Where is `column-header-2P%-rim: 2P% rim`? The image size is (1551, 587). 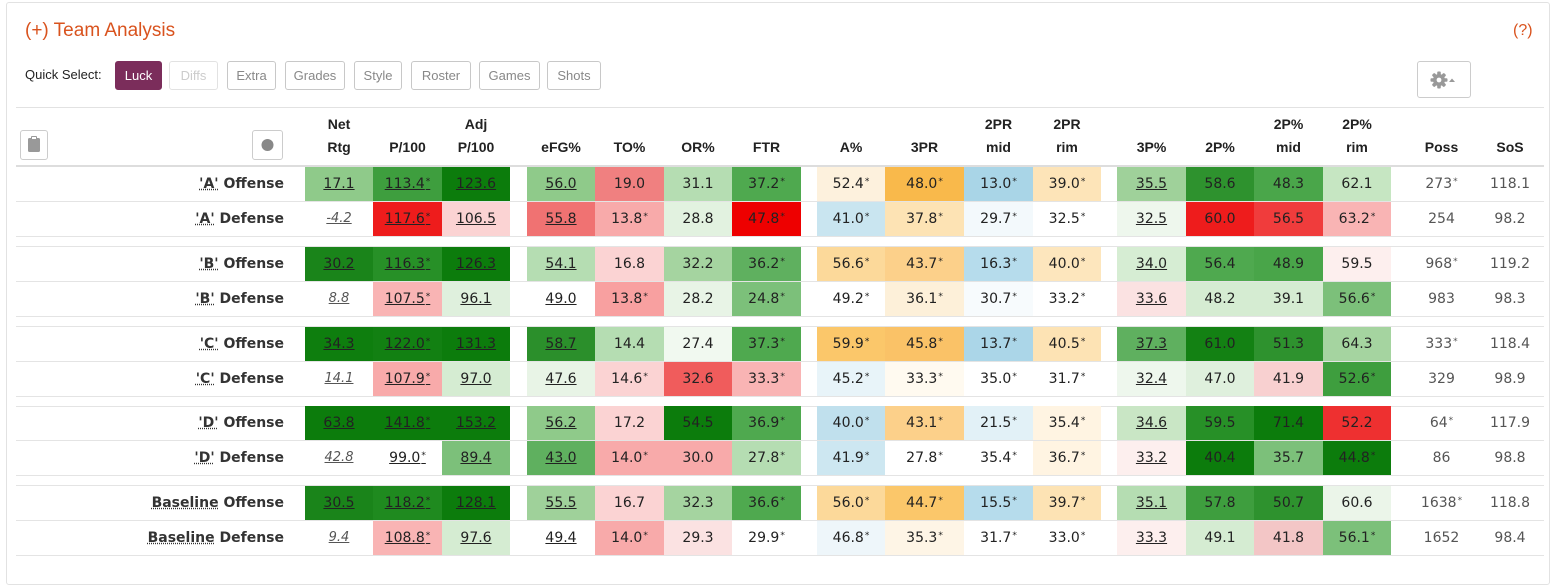
column-header-2P%-rim: 2P% rim is located at coordinates (1357, 136).